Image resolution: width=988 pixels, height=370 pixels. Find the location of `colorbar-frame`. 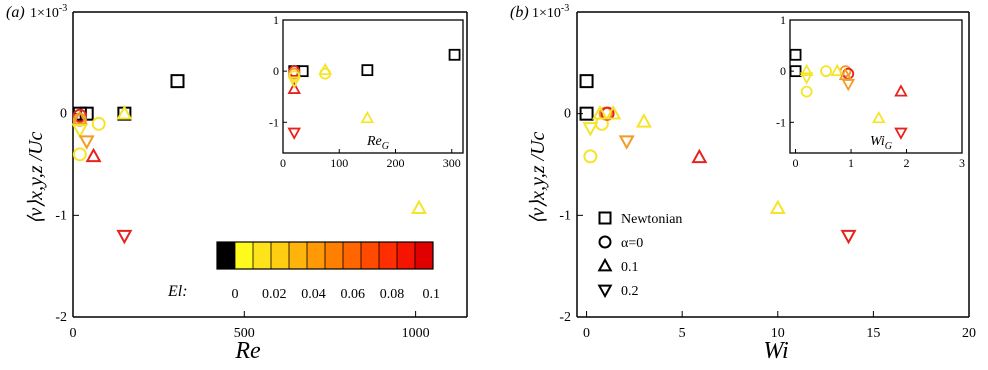

colorbar-frame is located at coordinates (325, 255).